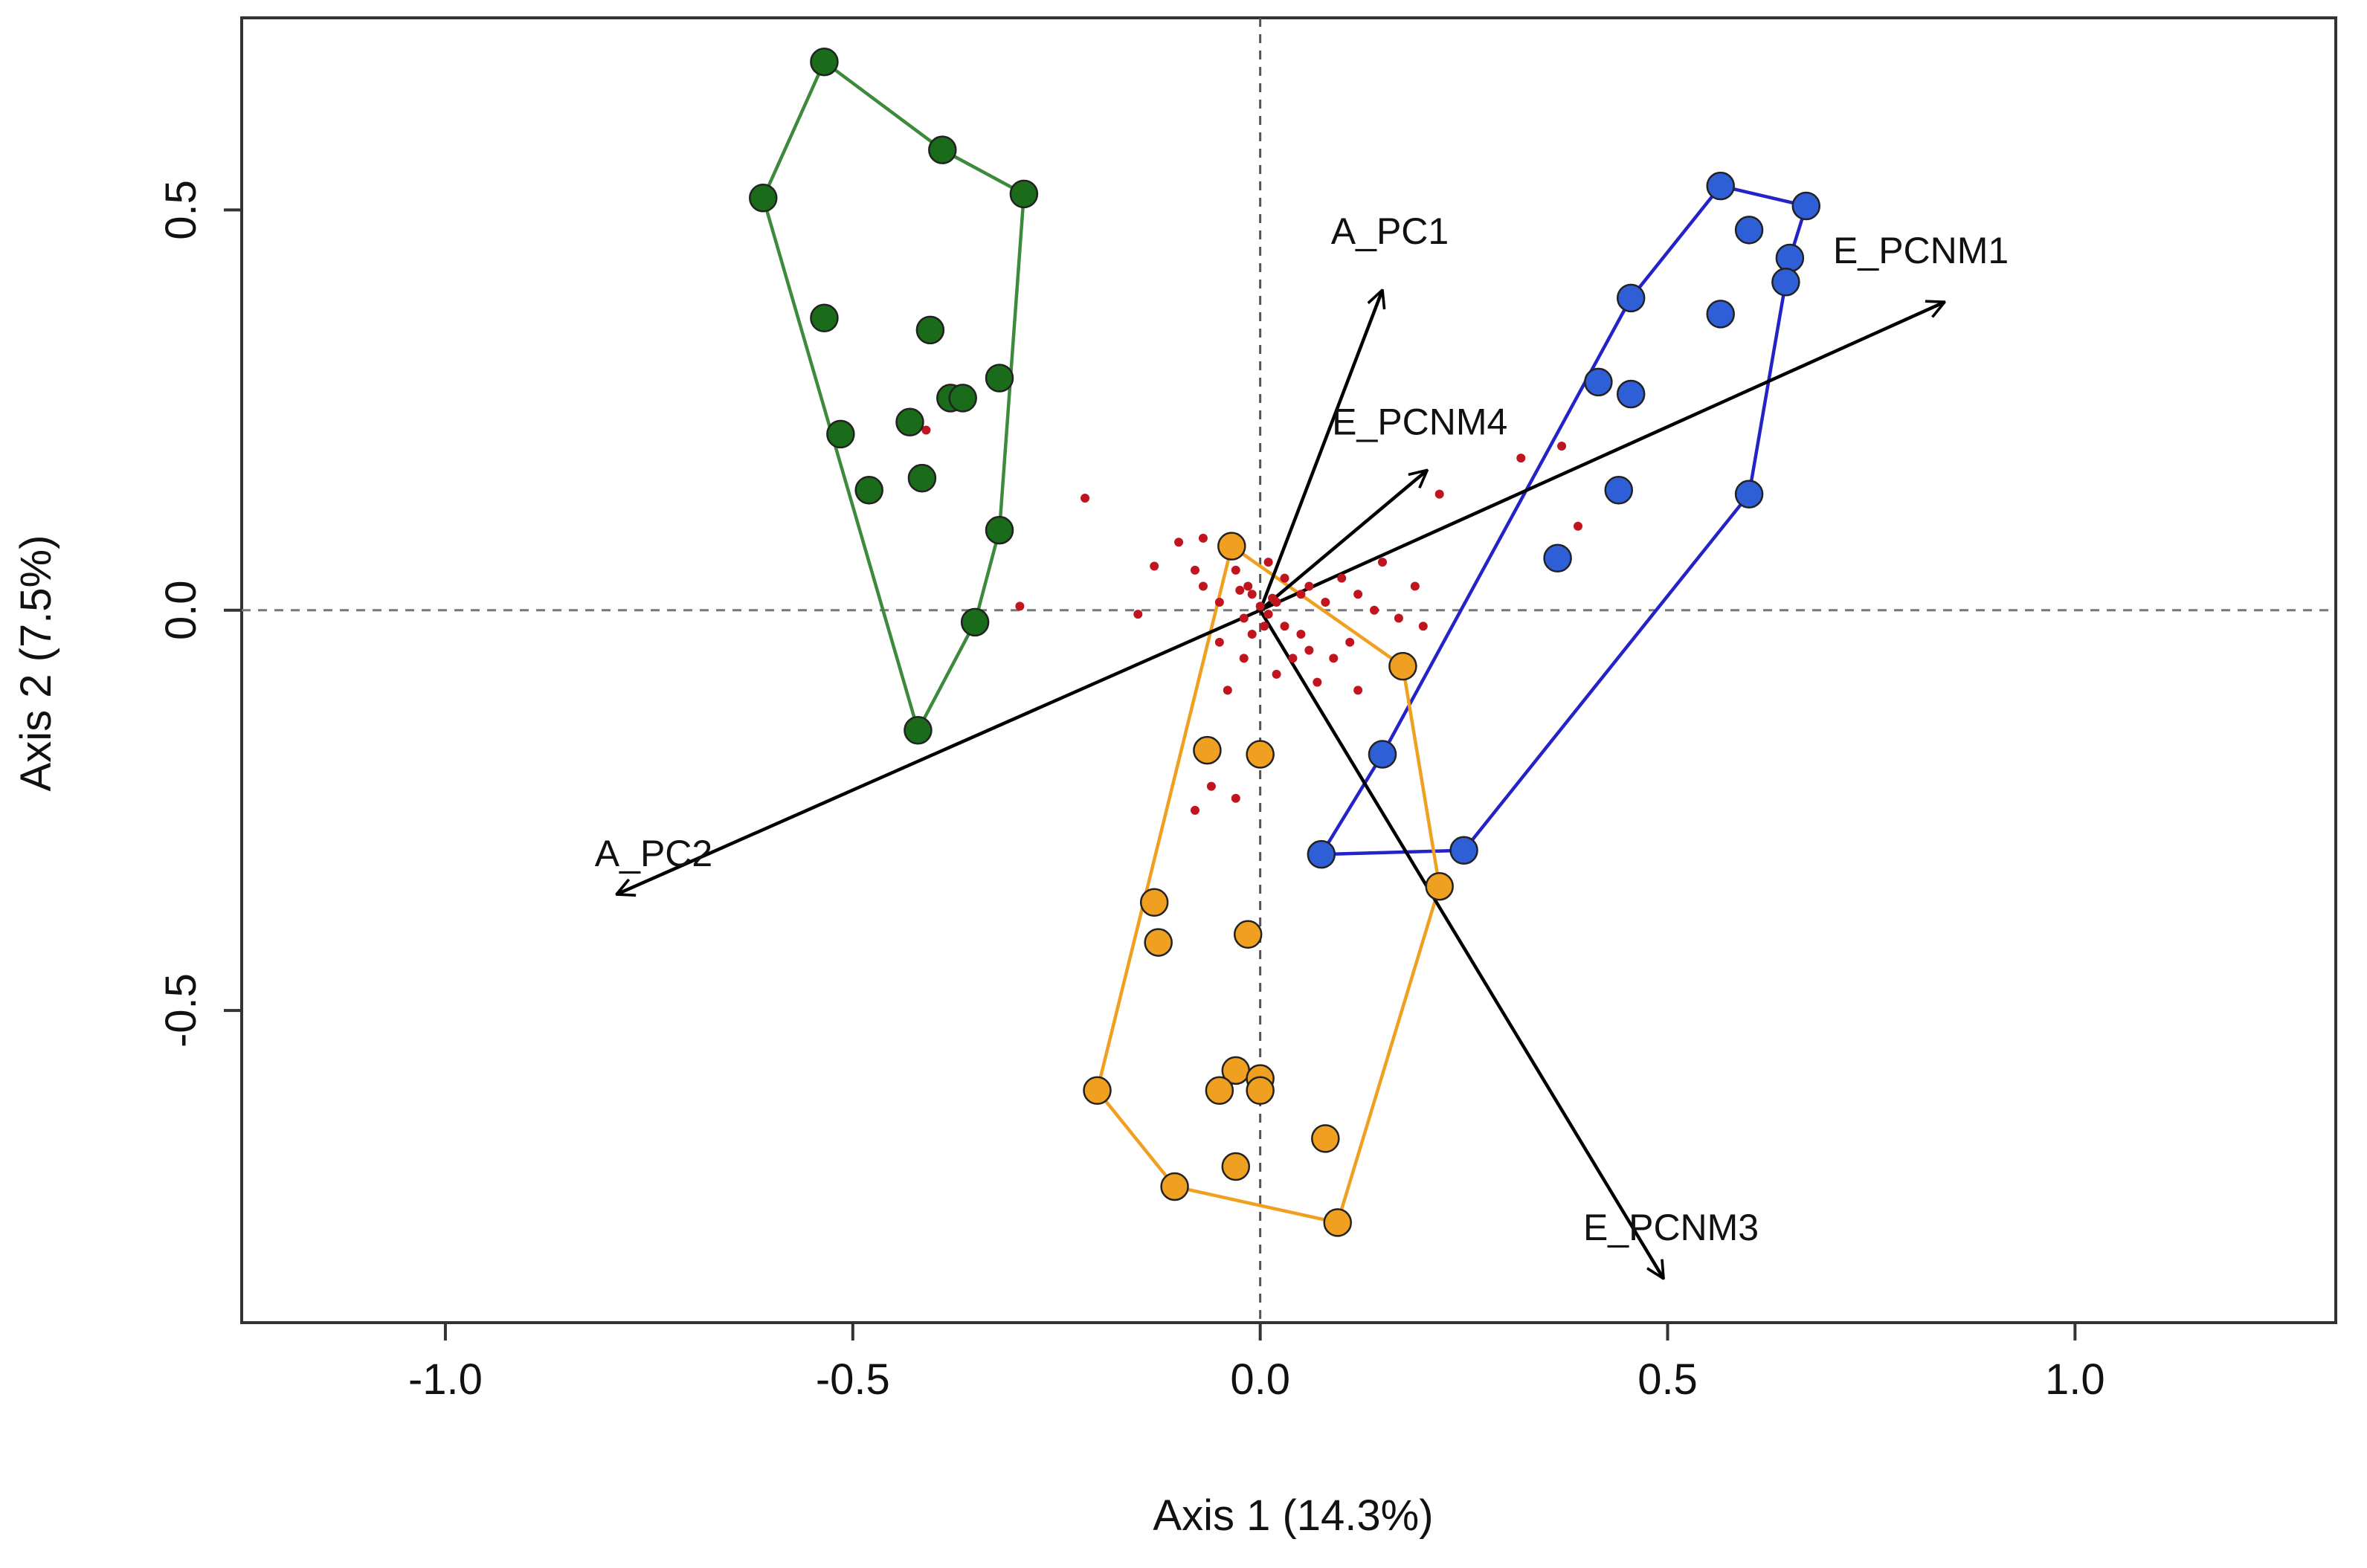 The image size is (2367, 1568). What do you see at coordinates (938, 751) in the screenshot?
I see `vector-arrow-a-pc2` at bounding box center [938, 751].